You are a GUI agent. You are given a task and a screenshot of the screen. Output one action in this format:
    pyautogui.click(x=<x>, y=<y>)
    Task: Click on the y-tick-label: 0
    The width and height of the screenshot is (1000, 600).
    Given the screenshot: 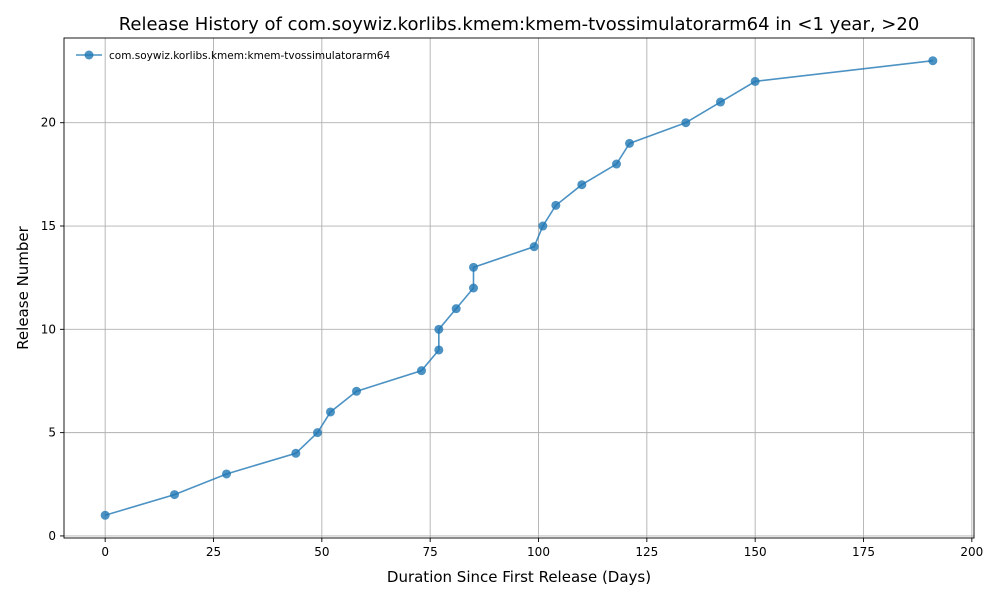 What is the action you would take?
    pyautogui.click(x=52, y=536)
    